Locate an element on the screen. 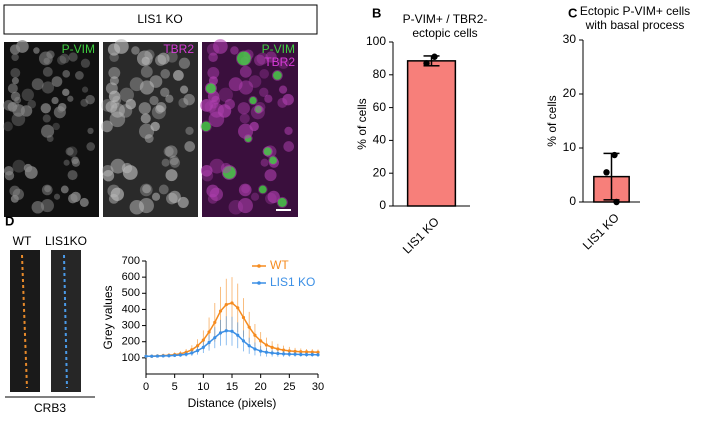 The height and width of the screenshot is (423, 709). y-tick-label: 700 is located at coordinates (131, 261).